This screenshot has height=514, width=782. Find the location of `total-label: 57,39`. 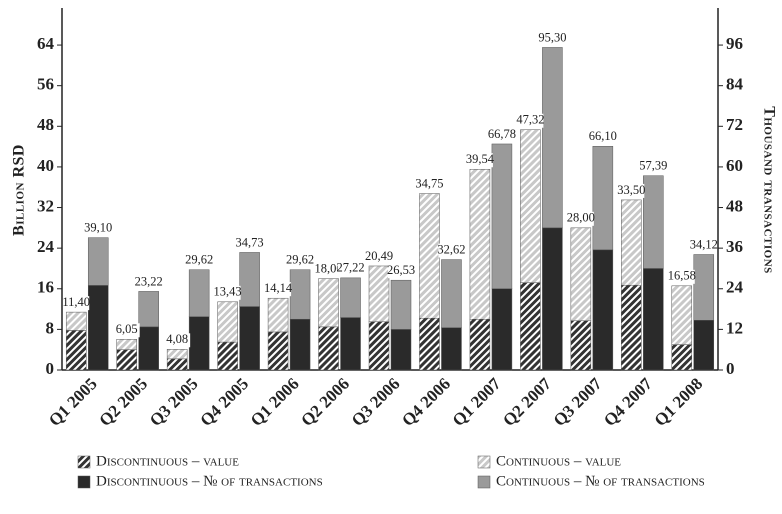

total-label: 57,39 is located at coordinates (653, 166).